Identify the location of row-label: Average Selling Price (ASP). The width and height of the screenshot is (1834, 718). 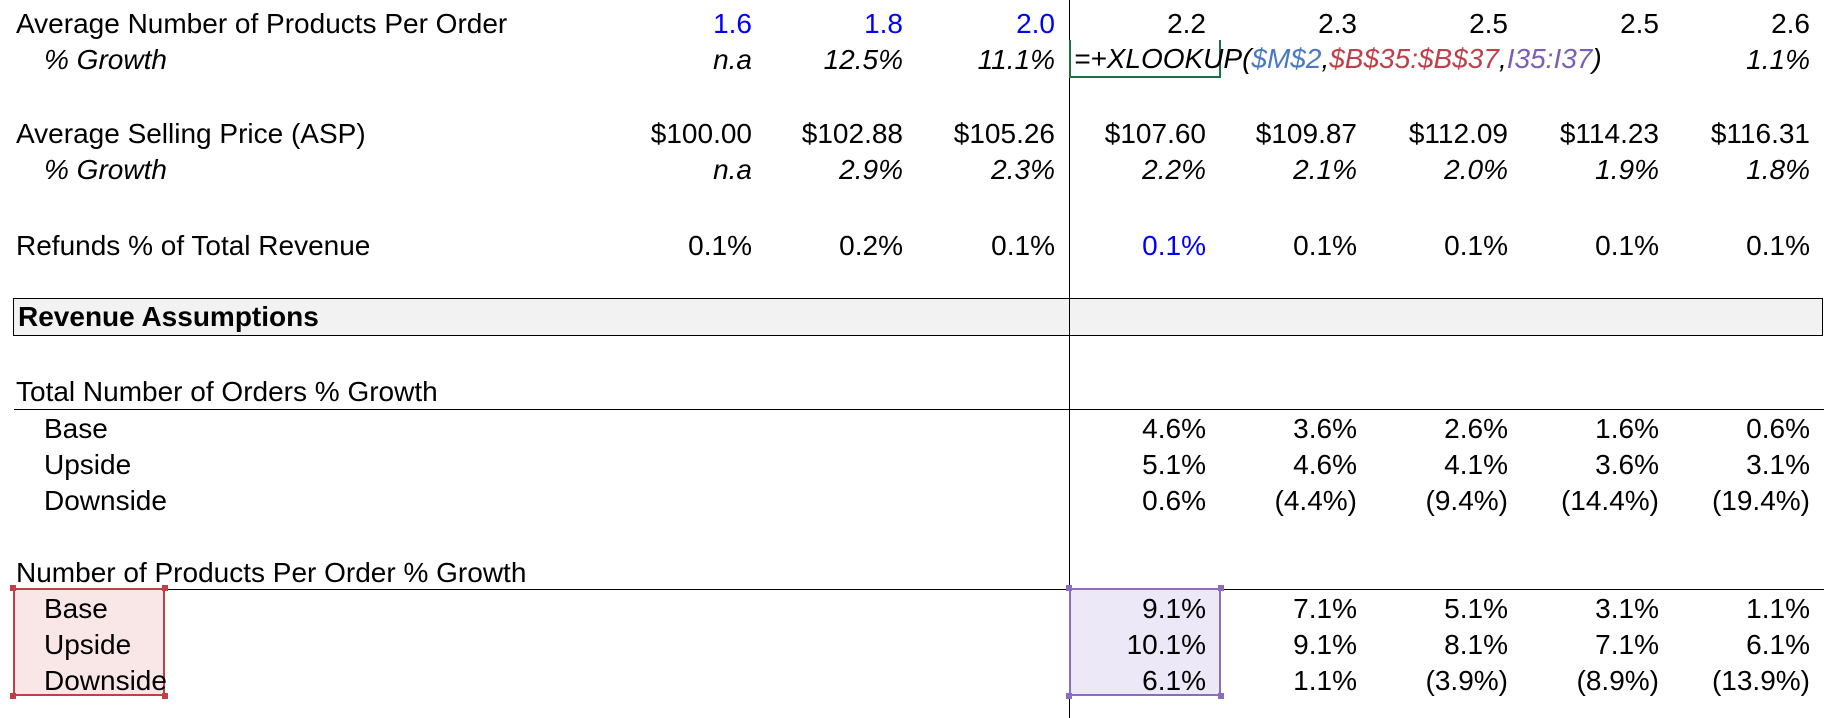
(191, 133).